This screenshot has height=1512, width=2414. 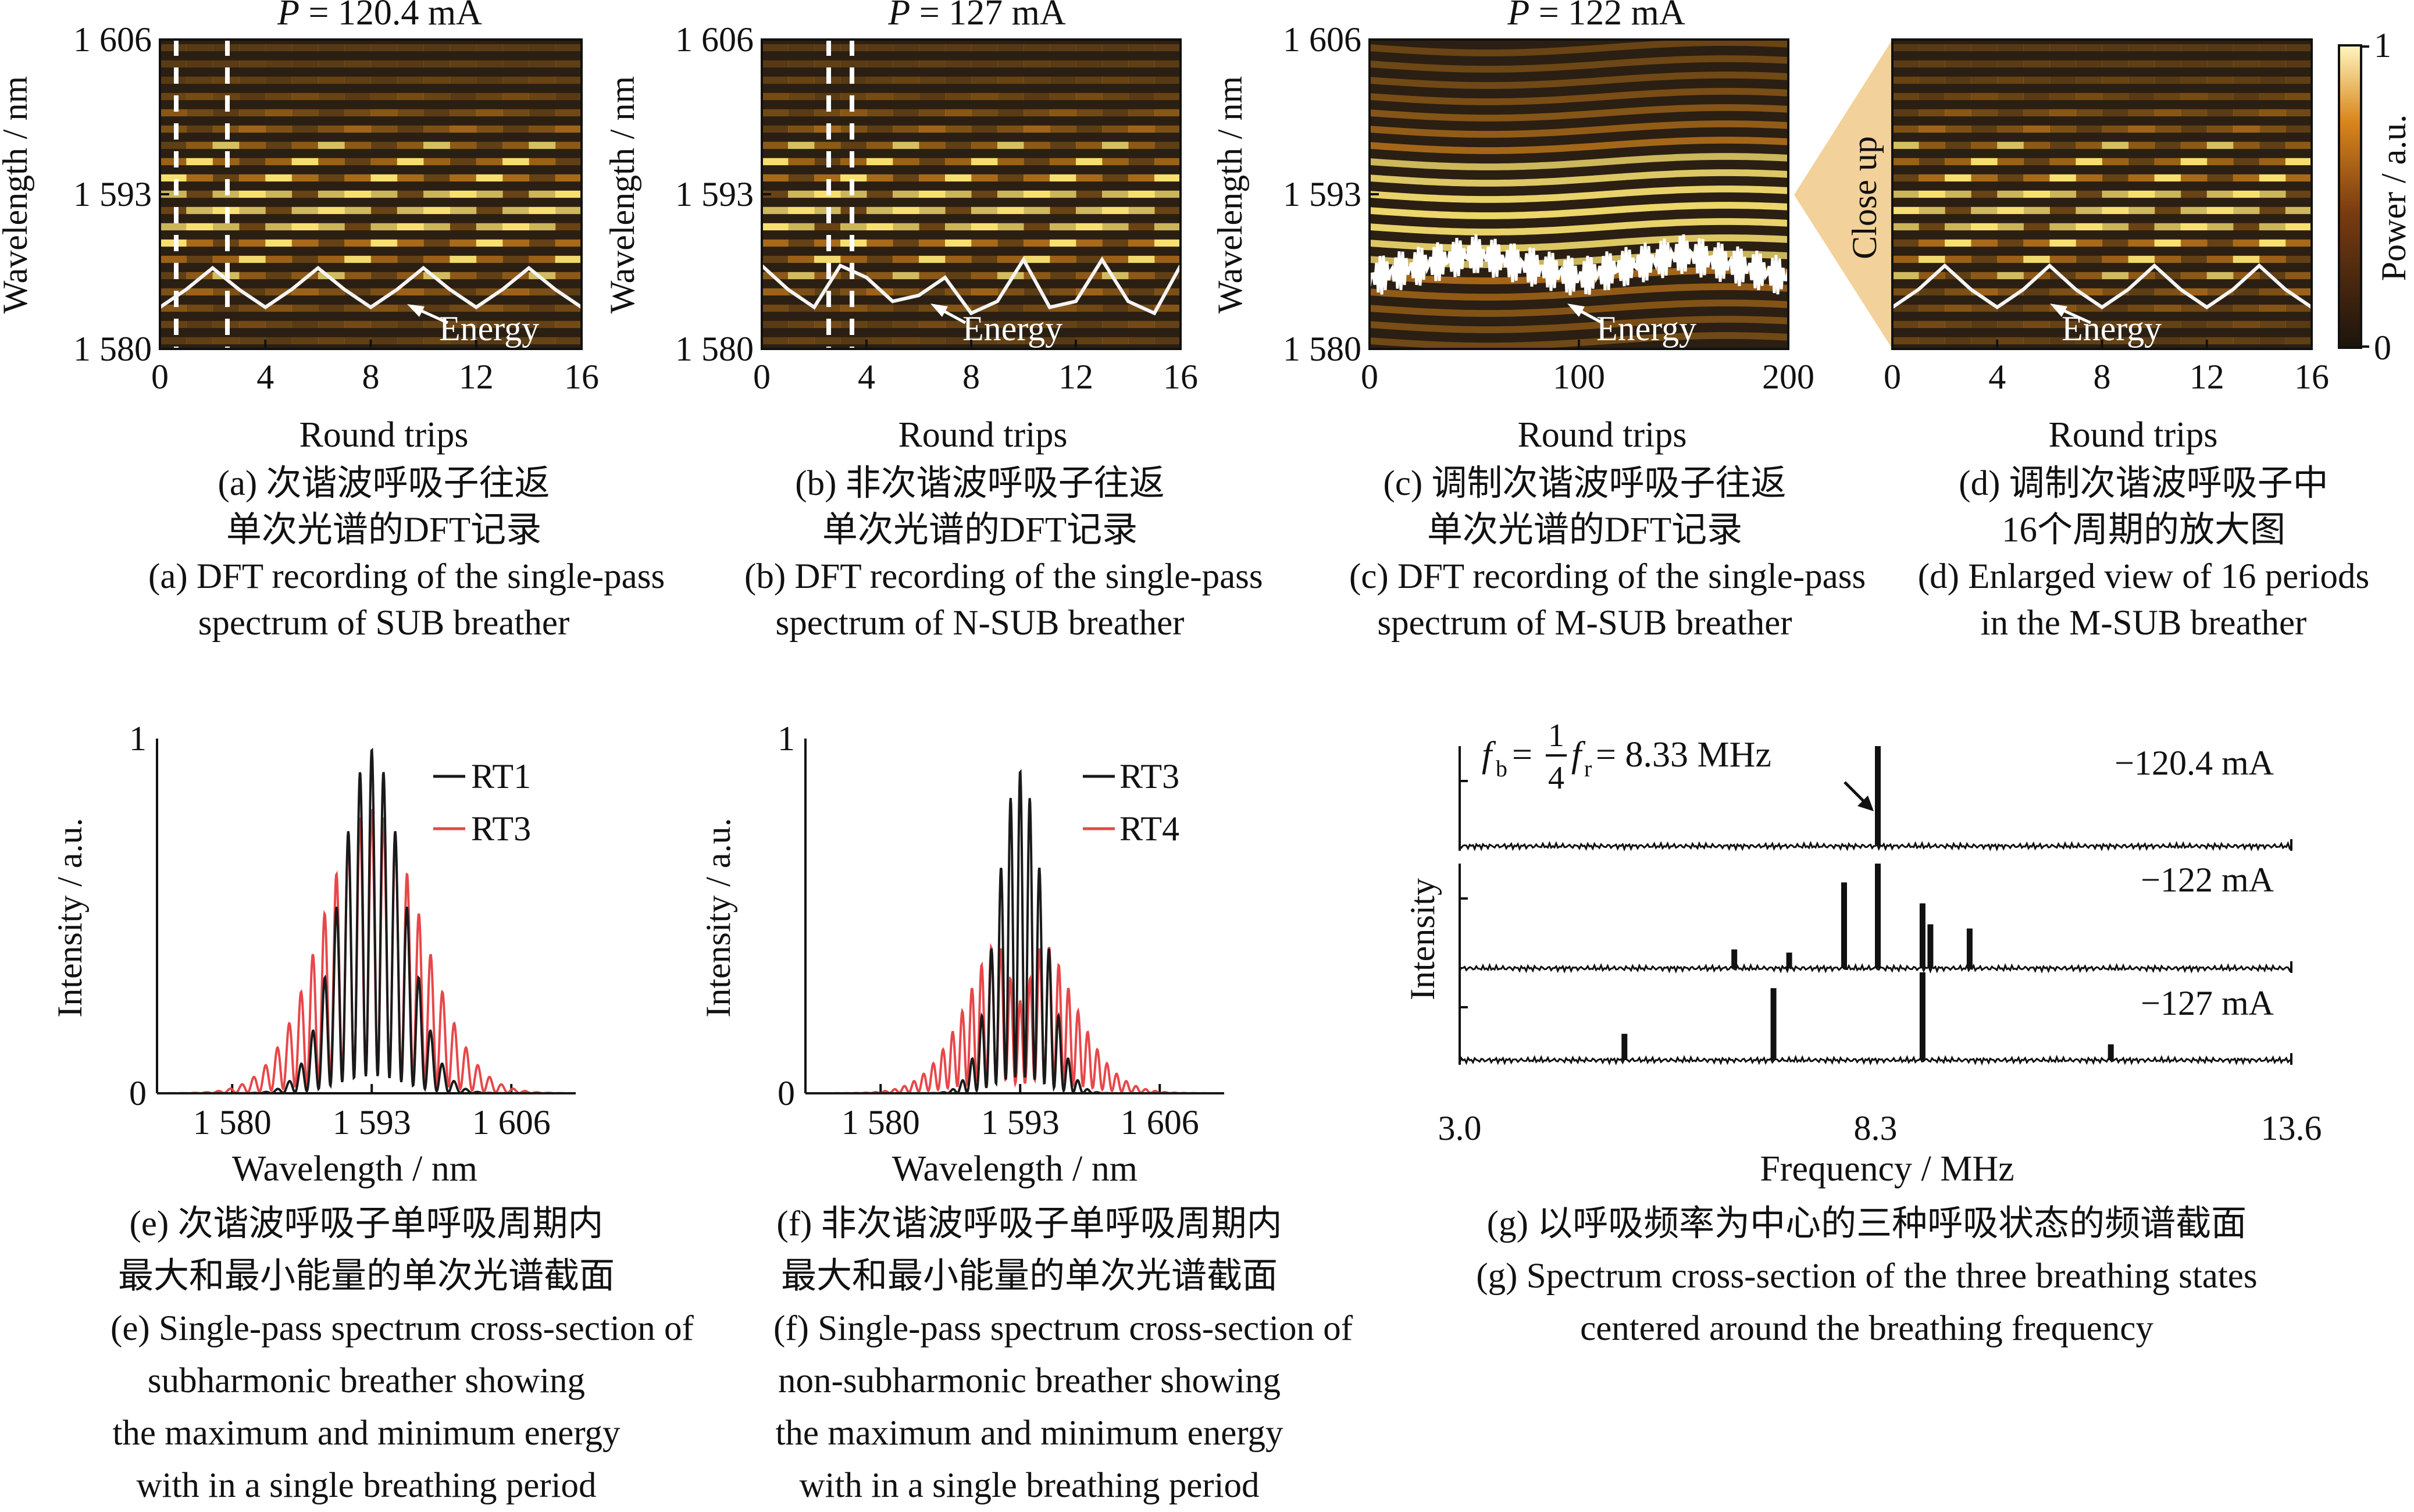 I want to click on annotation-num: 1, so click(x=1556, y=736).